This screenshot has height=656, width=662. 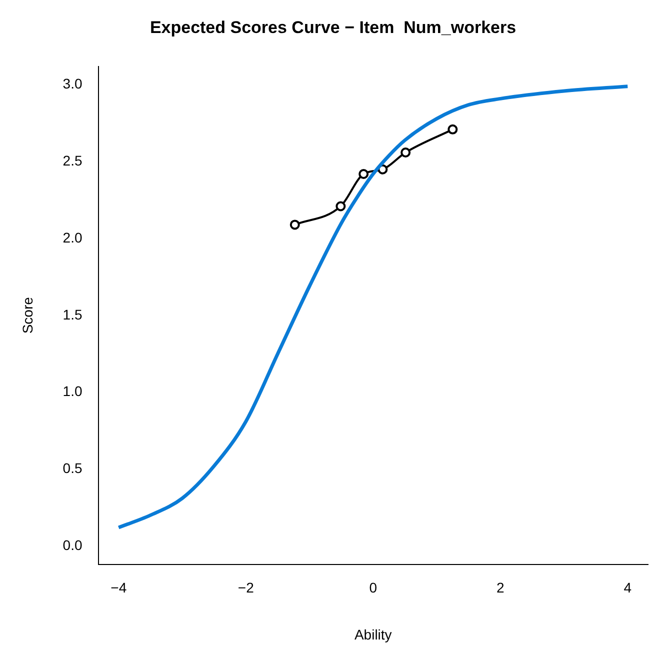 What do you see at coordinates (373, 588) in the screenshot?
I see `x-tick-label: 0` at bounding box center [373, 588].